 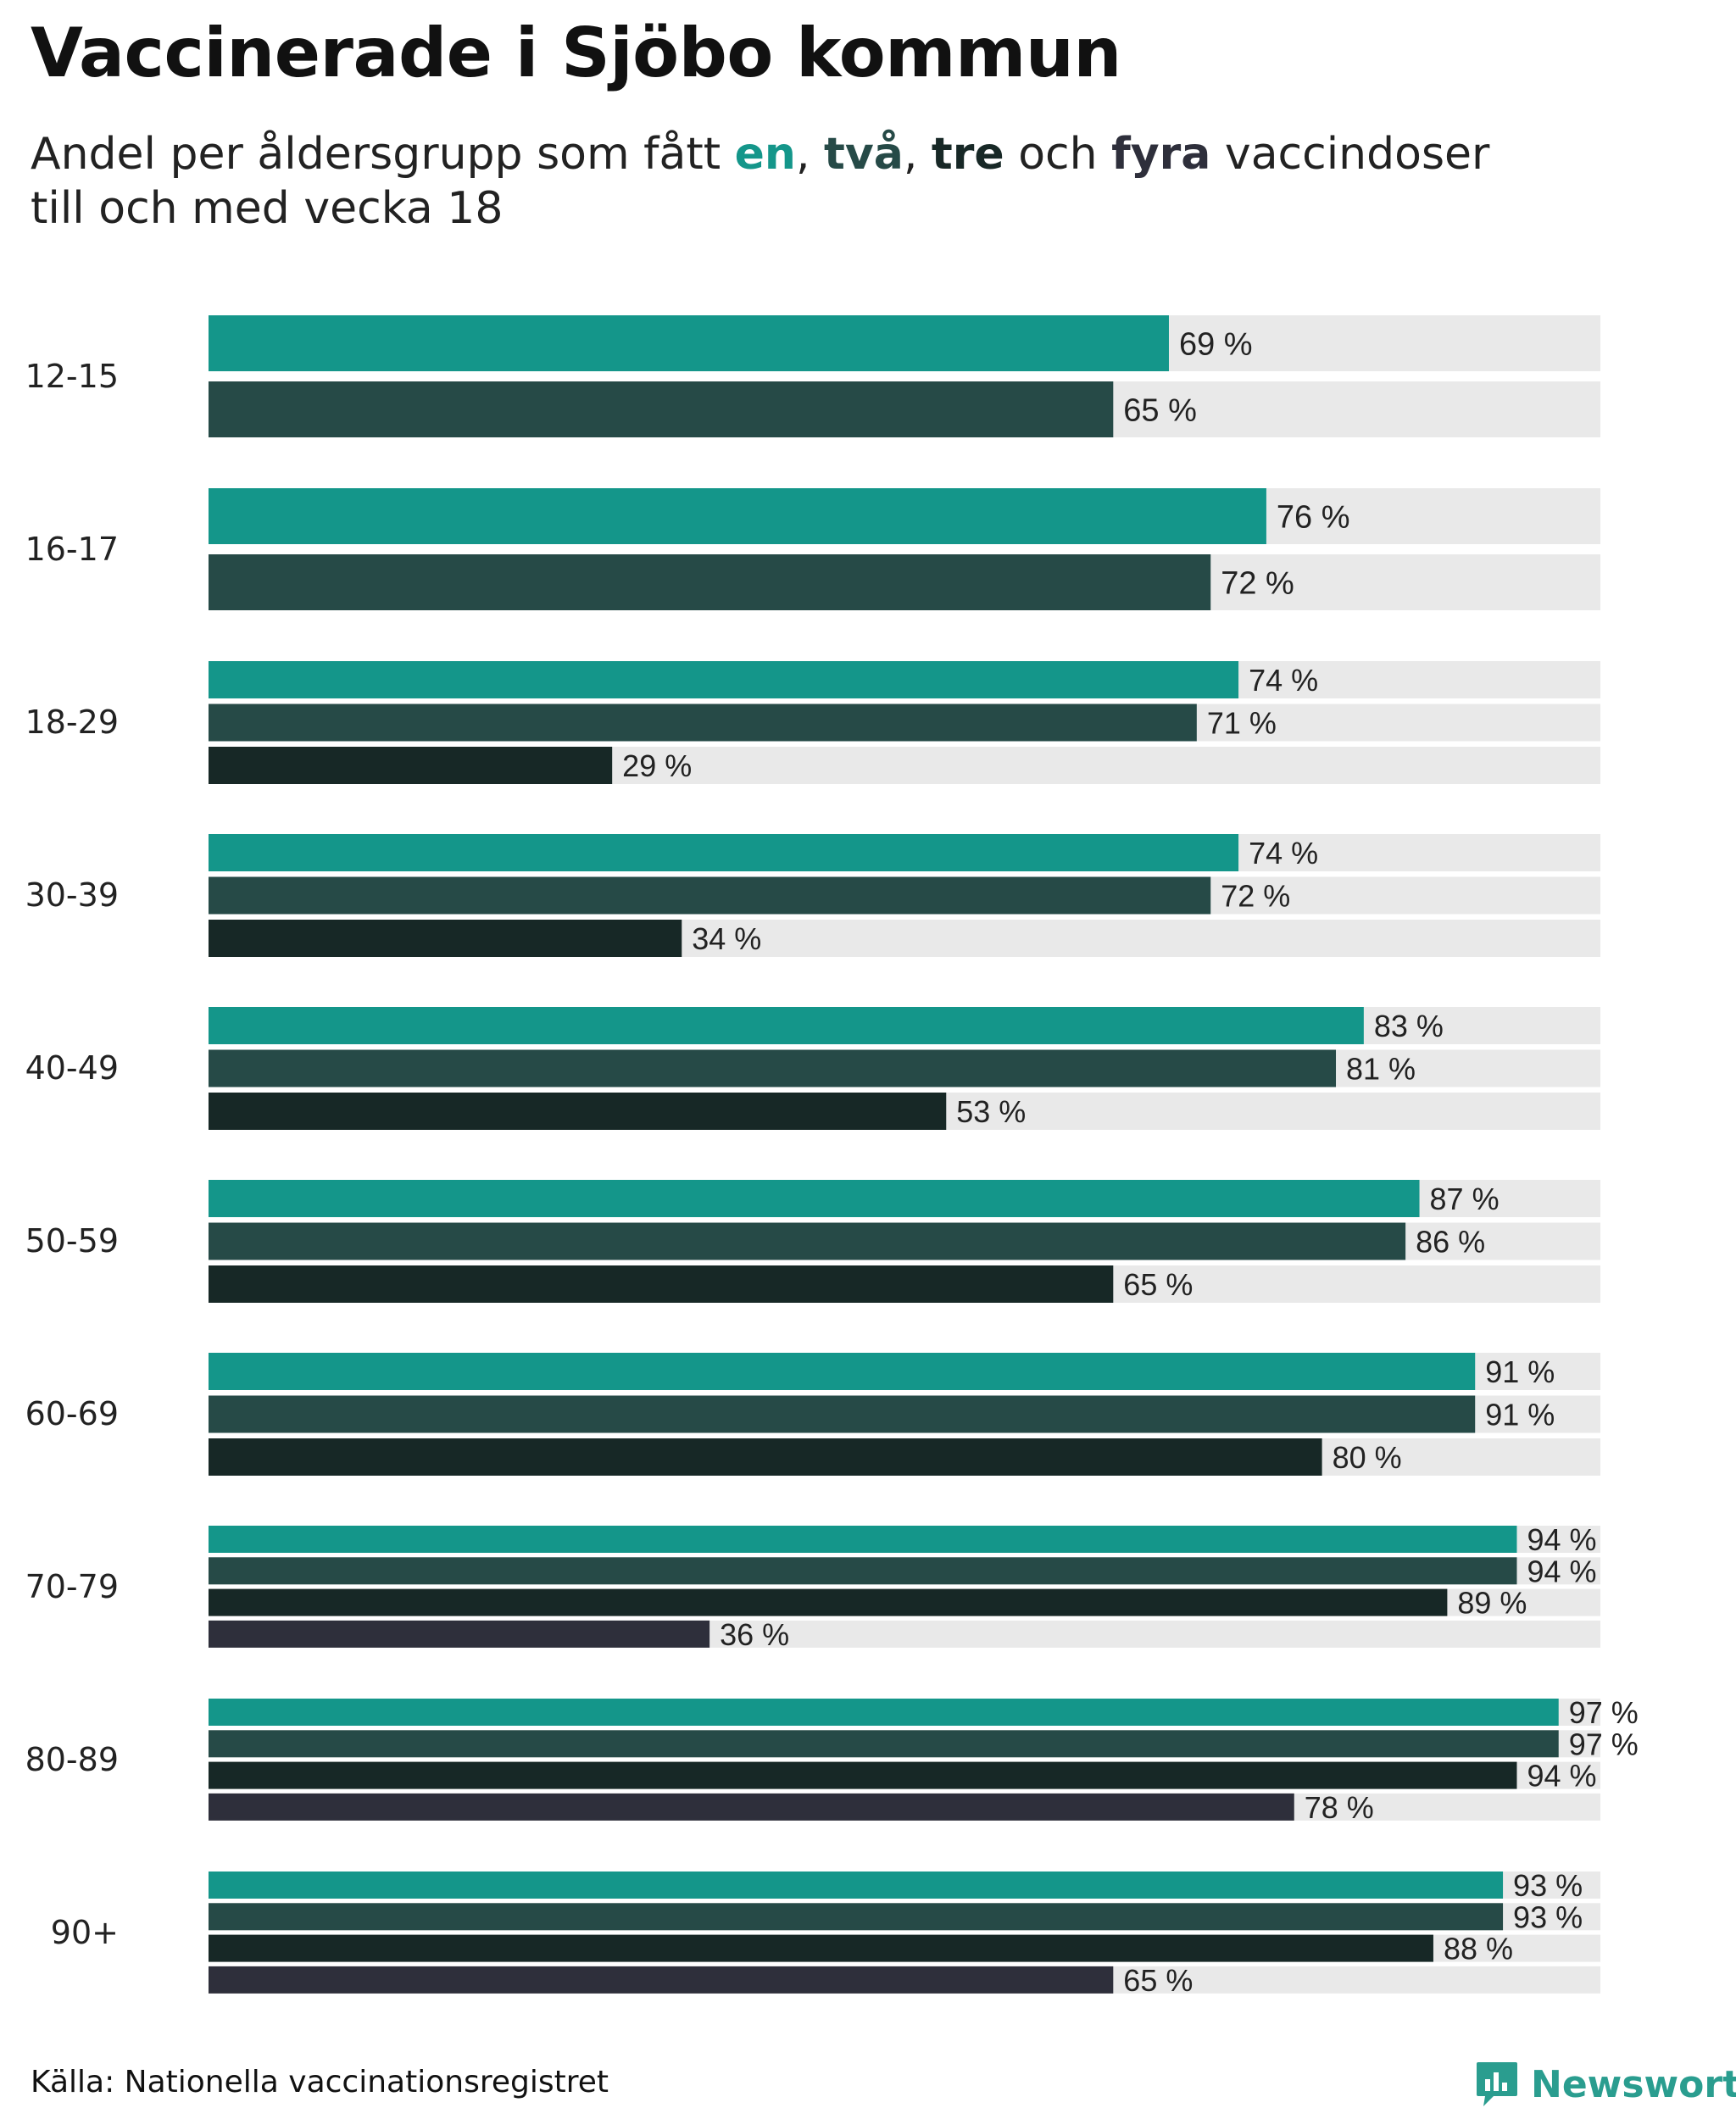 I want to click on category-label: 50-59, so click(x=72, y=1241).